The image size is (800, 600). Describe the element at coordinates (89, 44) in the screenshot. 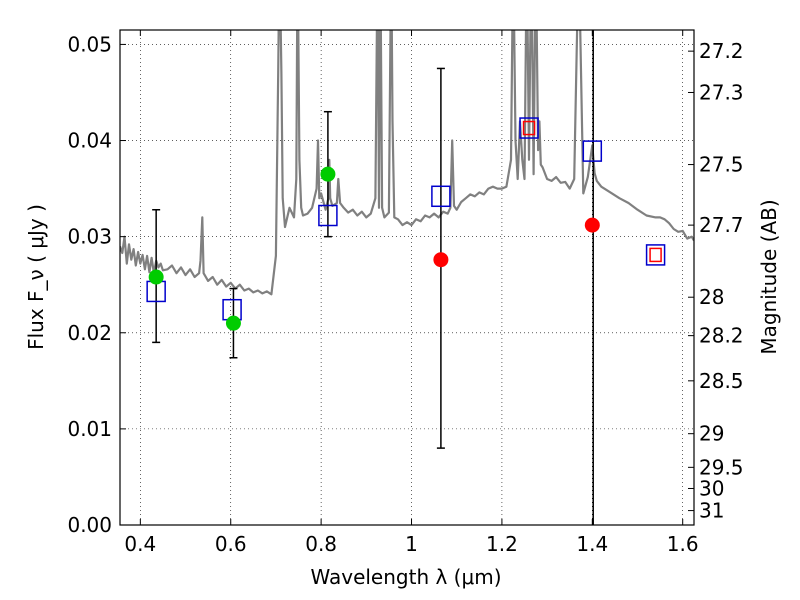

I see `y-tick-label: 0.05` at that location.